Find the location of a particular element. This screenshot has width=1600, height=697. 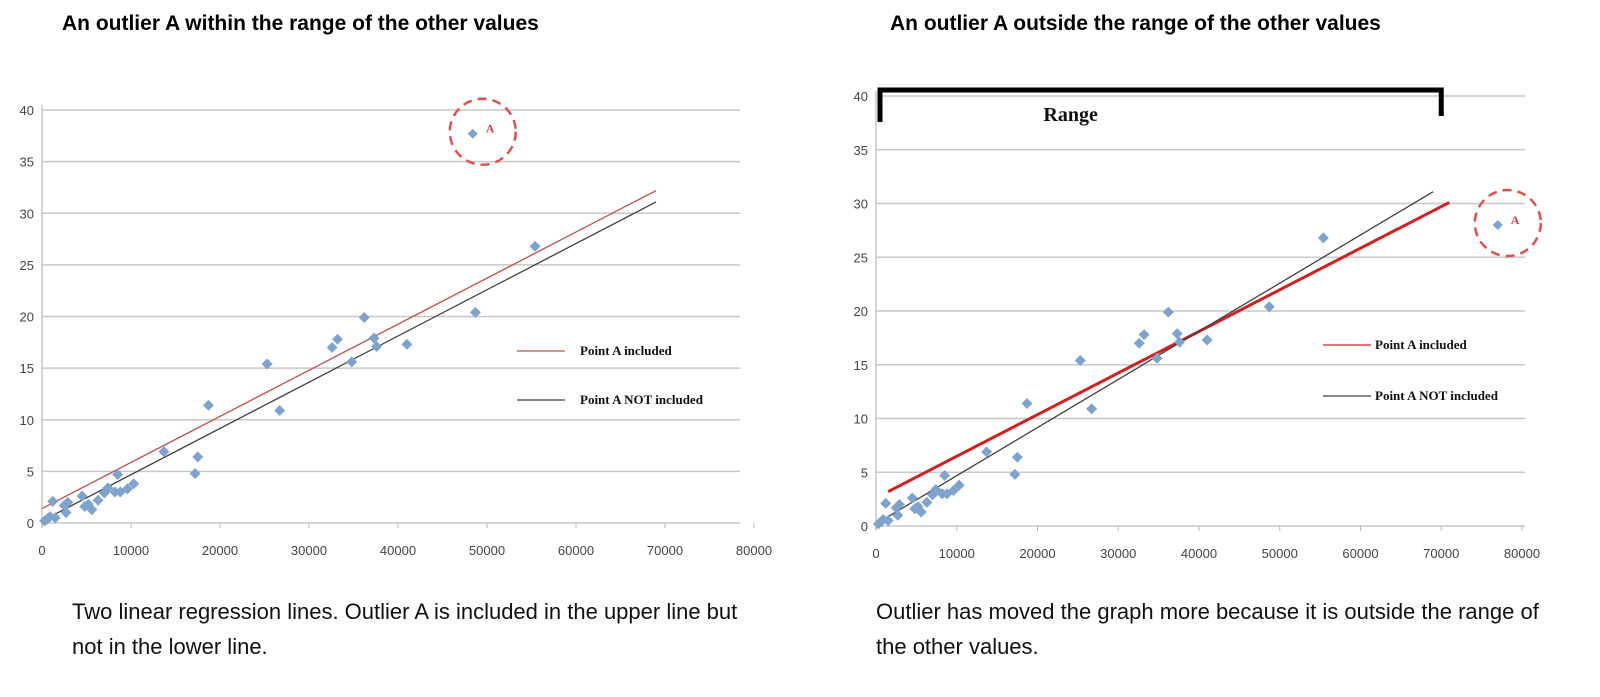

regression-line-included is located at coordinates (1169, 347).